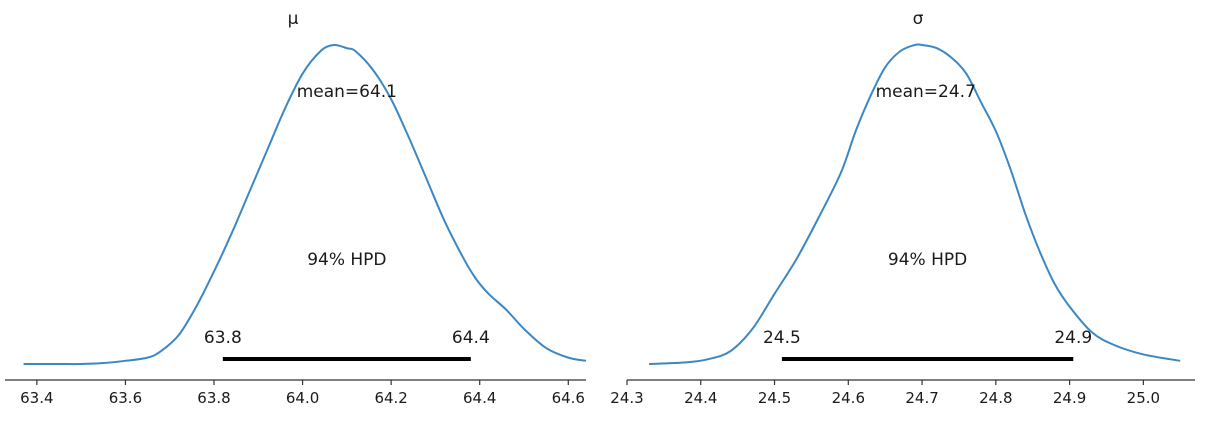 The image size is (1215, 436). What do you see at coordinates (293, 19) in the screenshot?
I see `panel-title: μ` at bounding box center [293, 19].